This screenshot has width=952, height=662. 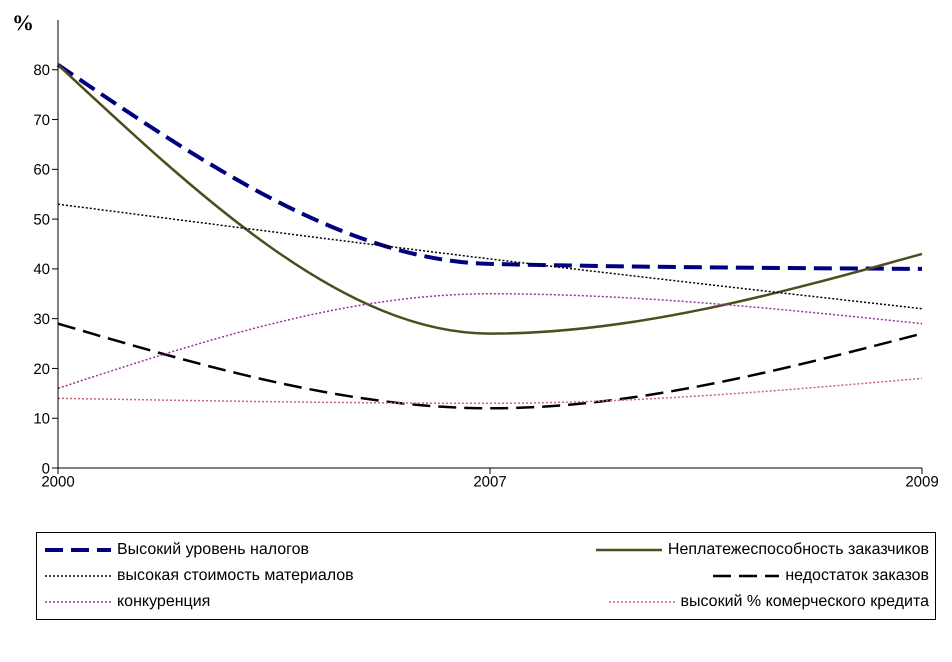 What do you see at coordinates (41, 71) in the screenshot?
I see `y-tick-label: 80` at bounding box center [41, 71].